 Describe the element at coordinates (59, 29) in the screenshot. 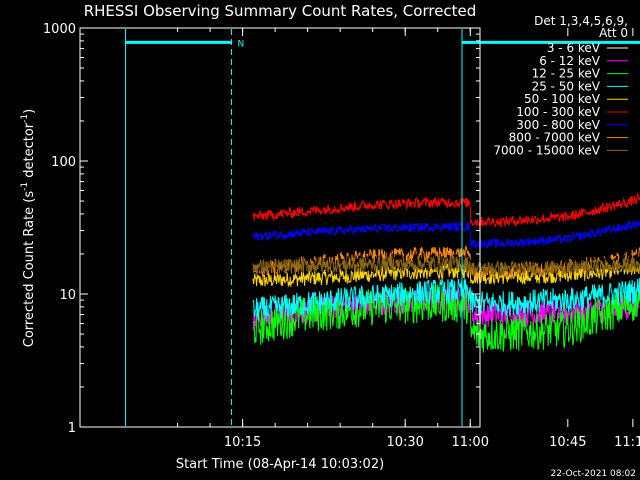

I see `y-tick-label: 1000` at that location.